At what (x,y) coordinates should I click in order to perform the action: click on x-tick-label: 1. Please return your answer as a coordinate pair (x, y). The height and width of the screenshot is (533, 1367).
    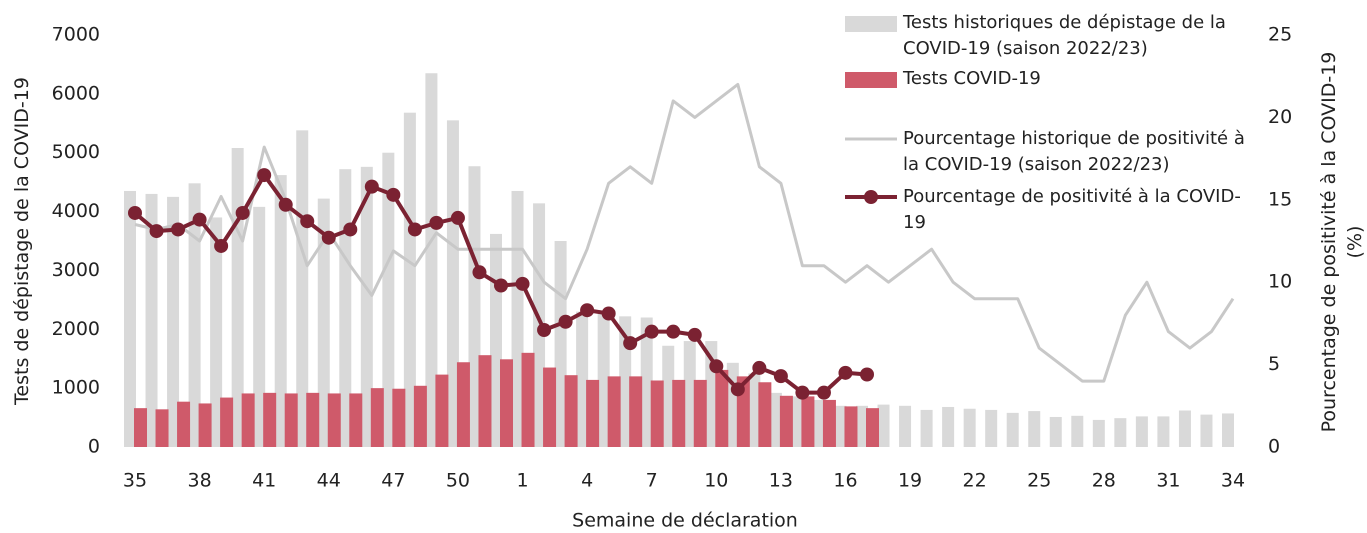
    Looking at the image, I should click on (522, 481).